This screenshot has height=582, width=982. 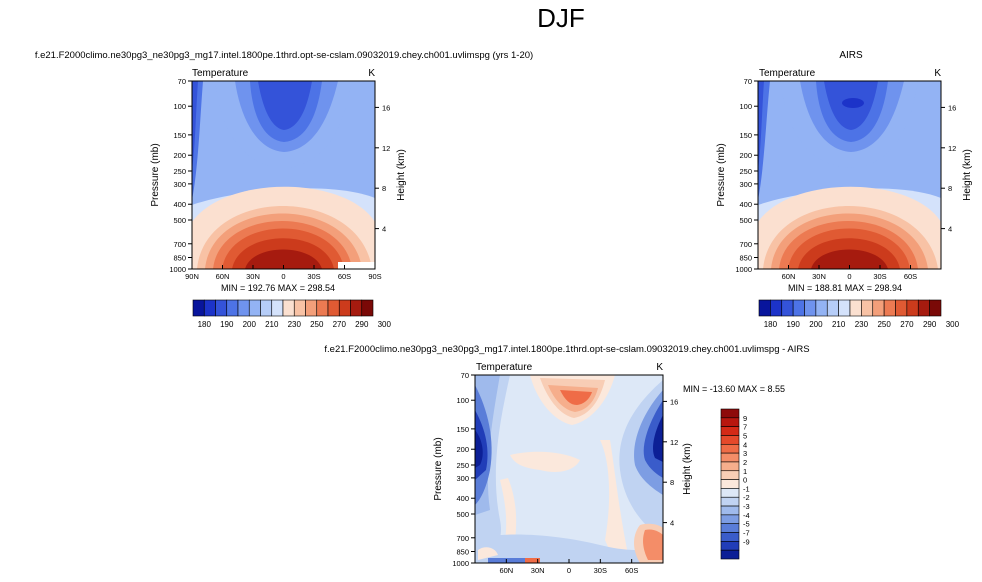 I want to click on x-tick-label: 0, so click(x=569, y=570).